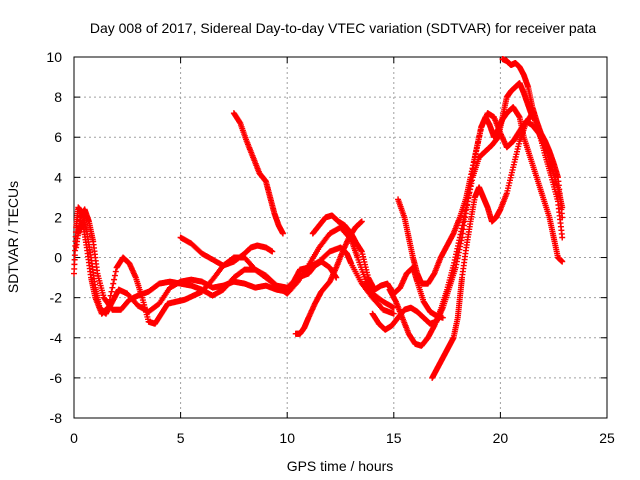 The height and width of the screenshot is (480, 640). What do you see at coordinates (56, 418) in the screenshot?
I see `y-tick-label: -8` at bounding box center [56, 418].